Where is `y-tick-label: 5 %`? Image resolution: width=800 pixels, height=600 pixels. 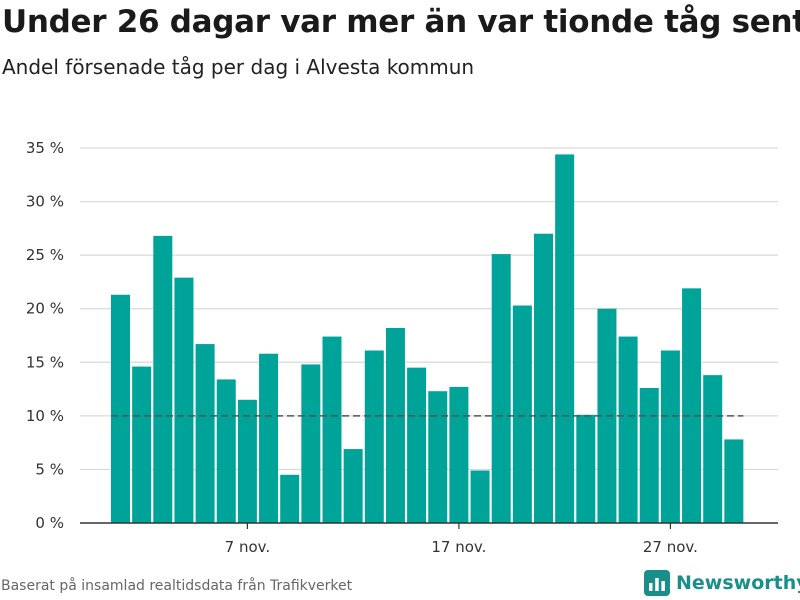 y-tick-label: 5 % is located at coordinates (49, 469).